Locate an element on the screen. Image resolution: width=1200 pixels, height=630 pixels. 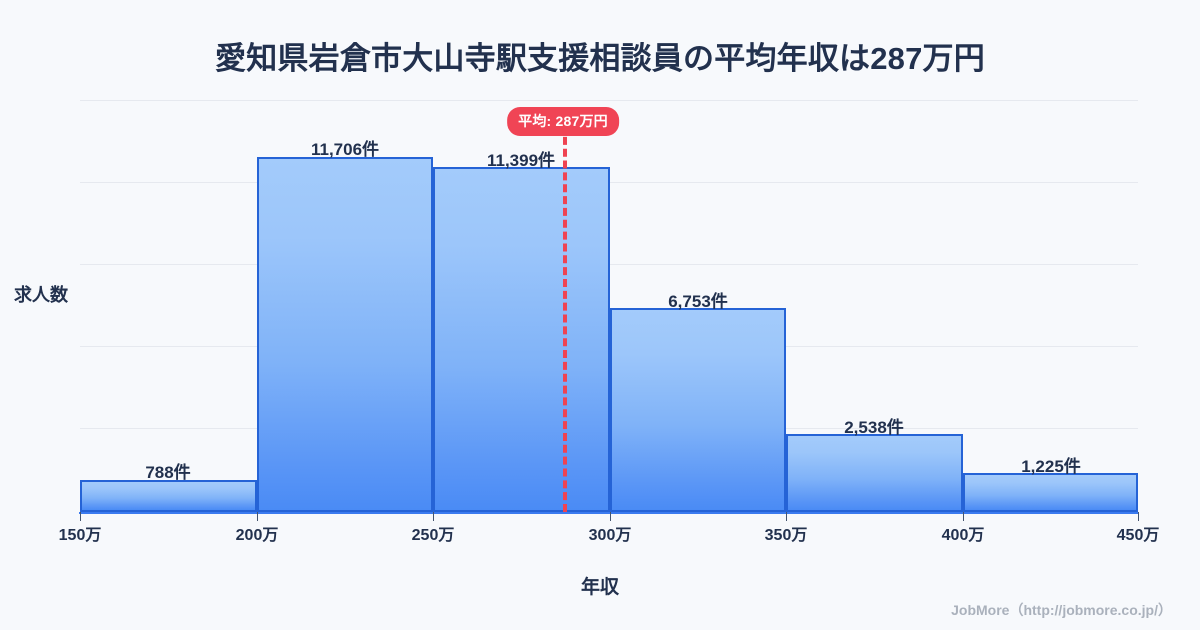
x-tick-label: 150万 is located at coordinates (80, 535).